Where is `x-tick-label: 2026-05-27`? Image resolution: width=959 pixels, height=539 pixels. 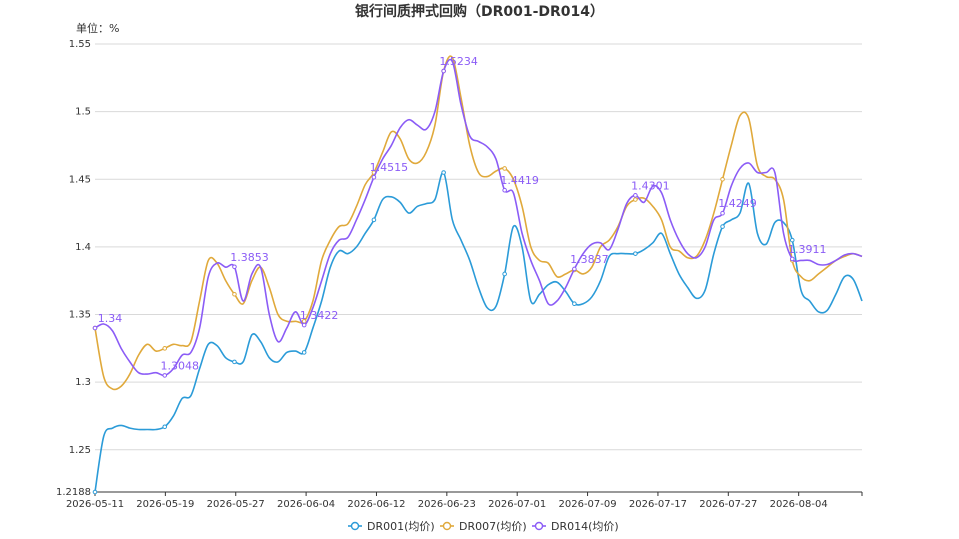 x-tick-label: 2026-05-27 is located at coordinates (236, 504).